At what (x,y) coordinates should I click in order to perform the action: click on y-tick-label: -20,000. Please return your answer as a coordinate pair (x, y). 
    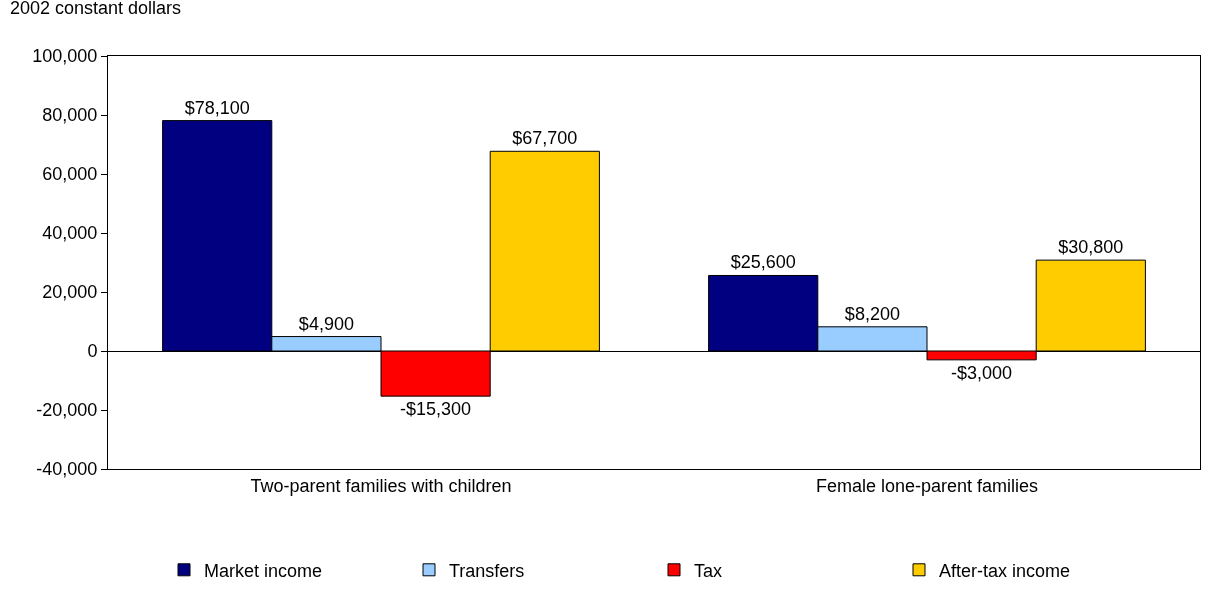
    Looking at the image, I should click on (67, 410).